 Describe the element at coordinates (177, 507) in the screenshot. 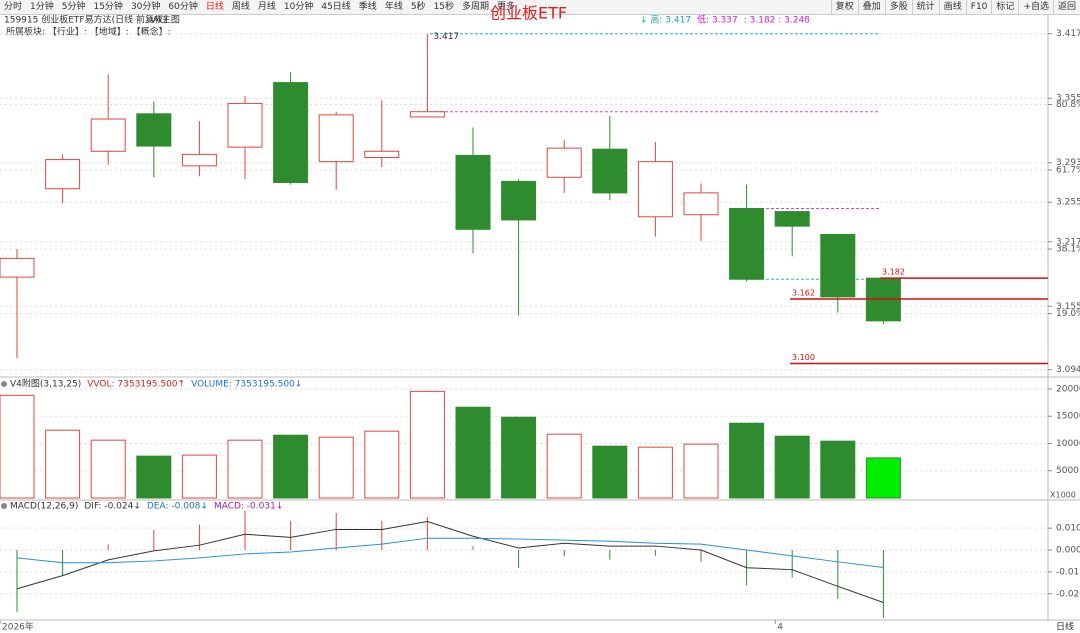

I see `panel-header: DEA: -0.008↓` at that location.